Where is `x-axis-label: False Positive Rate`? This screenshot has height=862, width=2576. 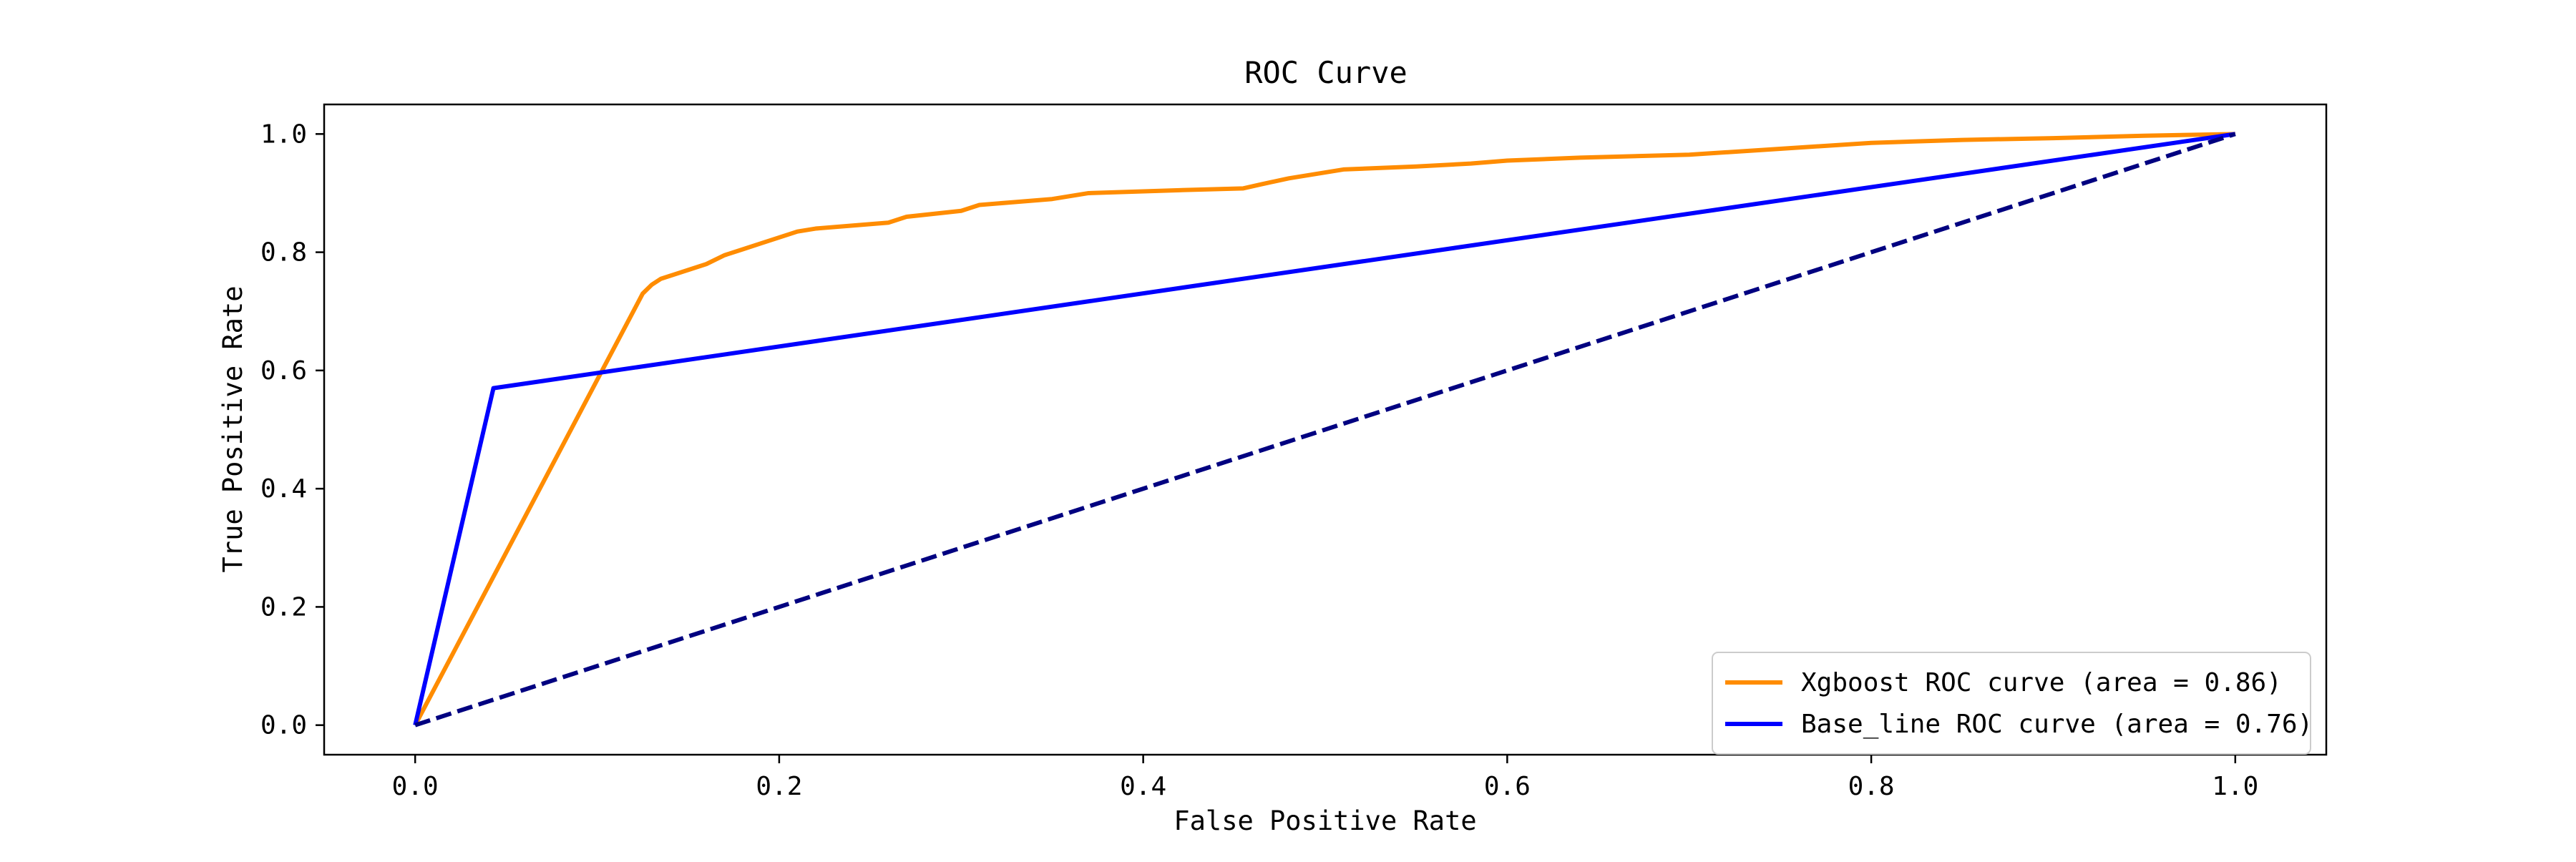 x-axis-label: False Positive Rate is located at coordinates (1325, 820).